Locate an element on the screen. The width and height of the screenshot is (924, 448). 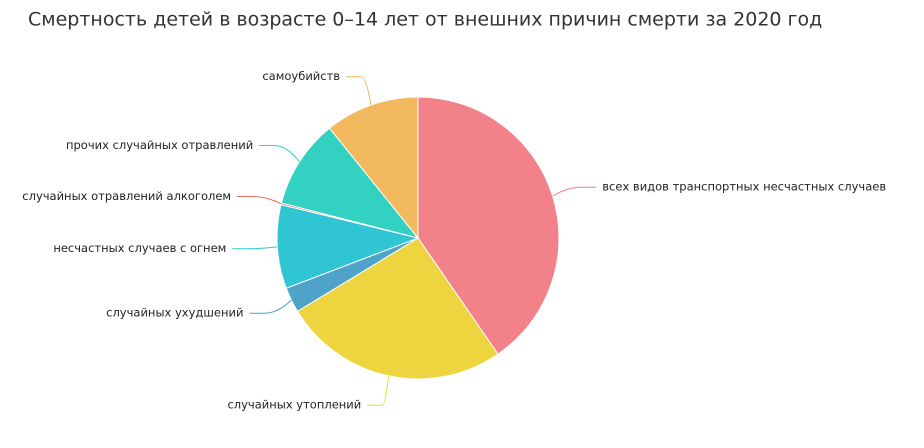
slice-label: прочих случайных отравлений is located at coordinates (159, 145).